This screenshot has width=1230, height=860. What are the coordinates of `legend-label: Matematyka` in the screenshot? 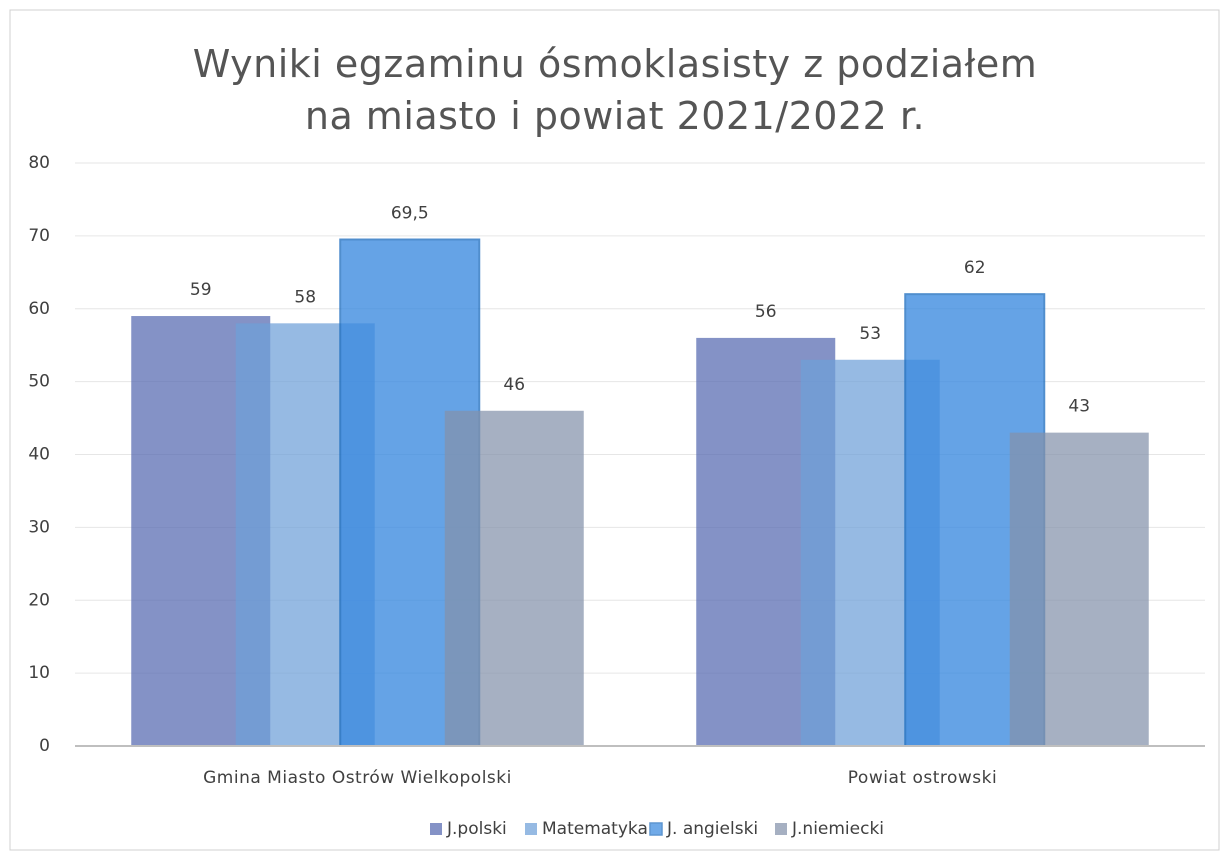 It's located at (595, 829).